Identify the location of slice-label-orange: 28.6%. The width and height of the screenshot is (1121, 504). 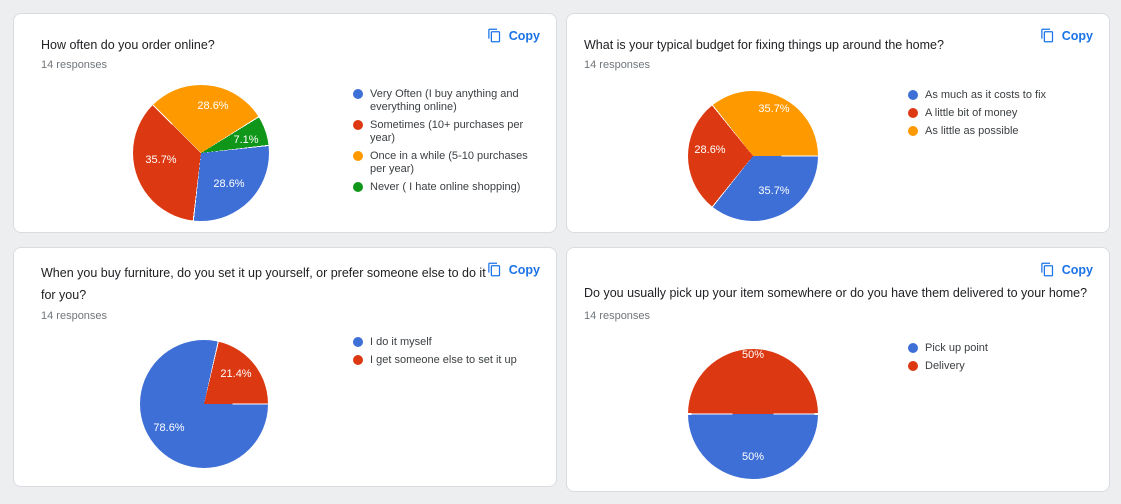
(213, 106).